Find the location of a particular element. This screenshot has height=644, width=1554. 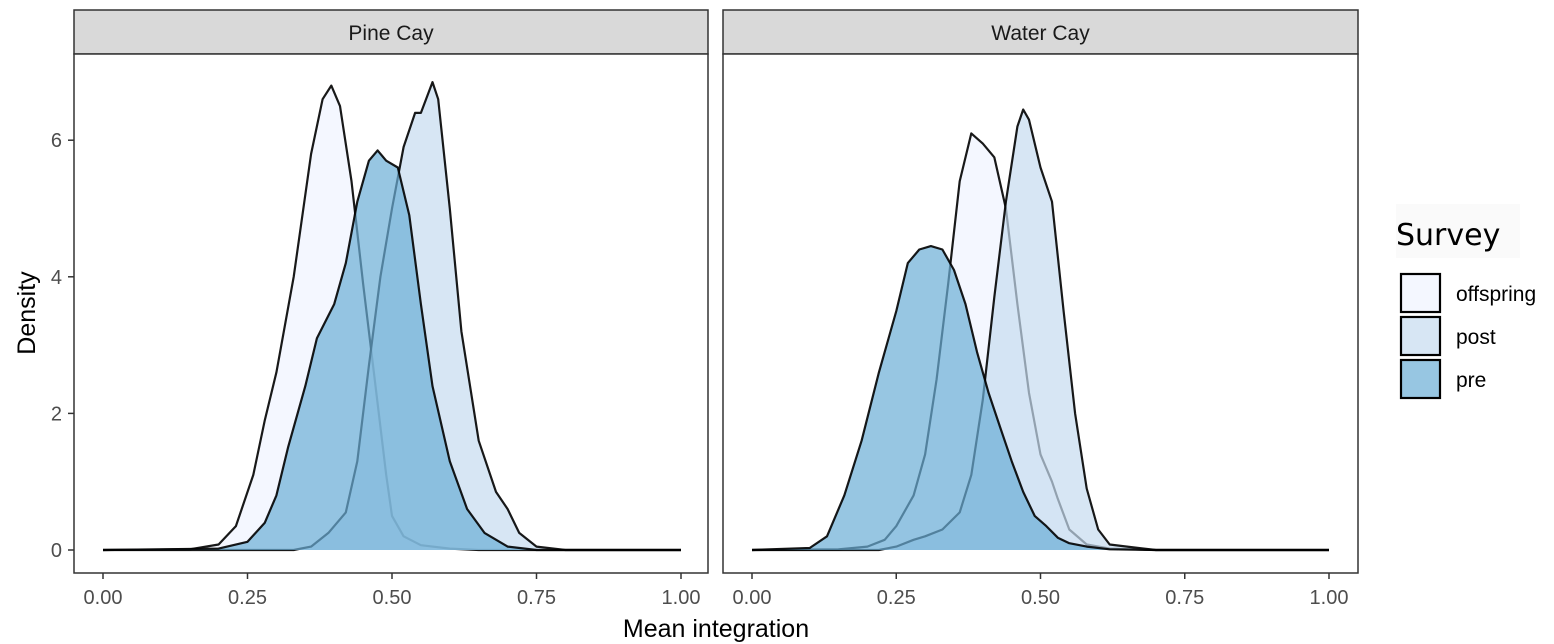

legend-label-post: post is located at coordinates (1476, 337).